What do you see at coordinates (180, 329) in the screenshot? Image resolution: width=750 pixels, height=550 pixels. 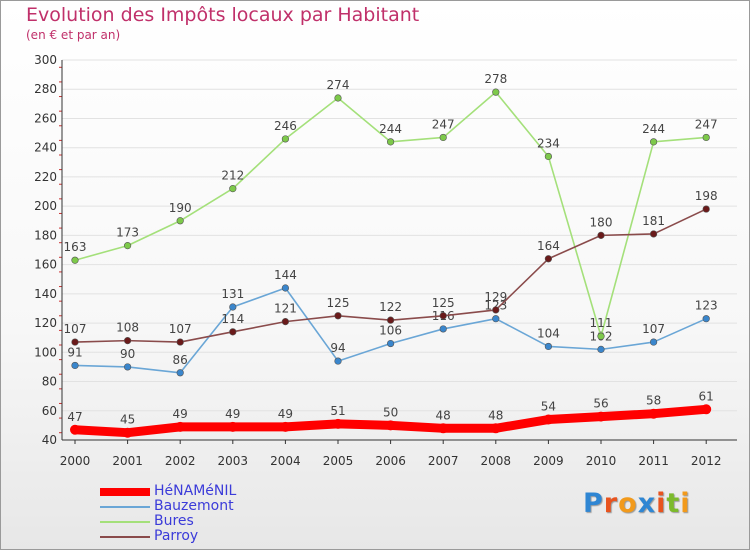 I see `data-label-parroy: 107` at bounding box center [180, 329].